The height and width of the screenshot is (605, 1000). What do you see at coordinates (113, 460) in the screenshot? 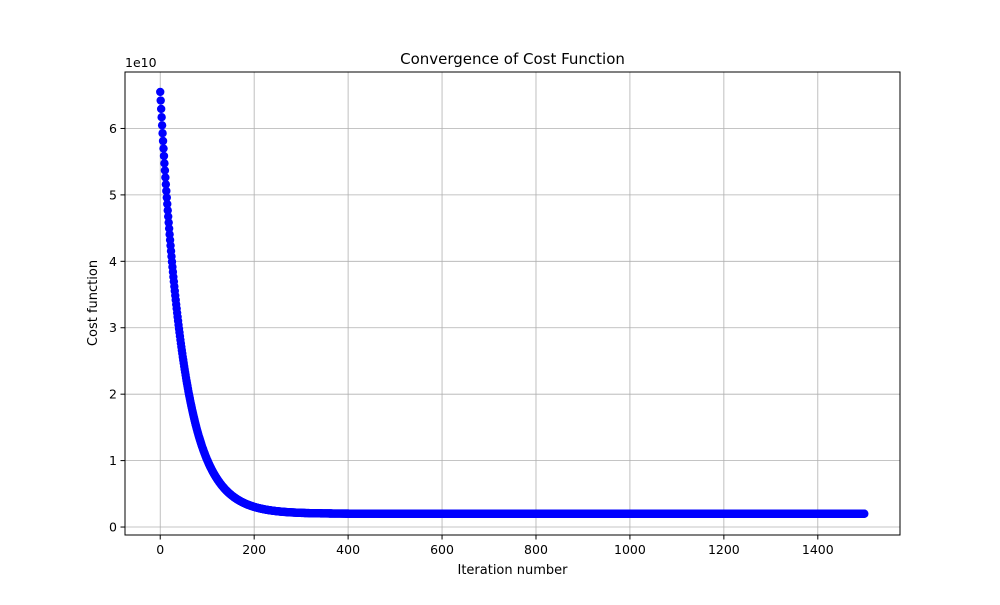
I see `y-tick-label: 1` at bounding box center [113, 460].